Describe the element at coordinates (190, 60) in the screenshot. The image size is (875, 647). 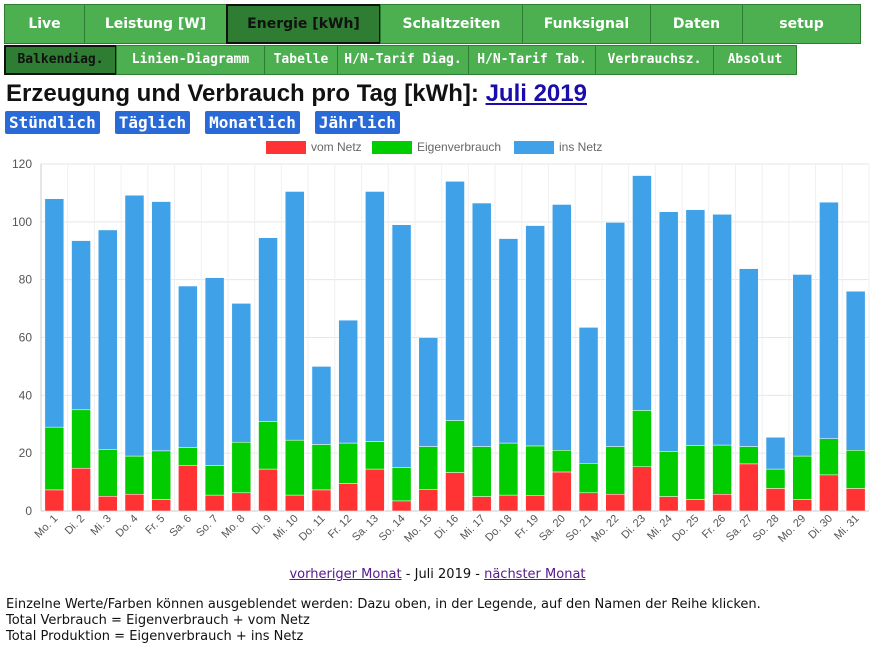
I see `subtab-linien-diagramm: Linien-Diagramm` at that location.